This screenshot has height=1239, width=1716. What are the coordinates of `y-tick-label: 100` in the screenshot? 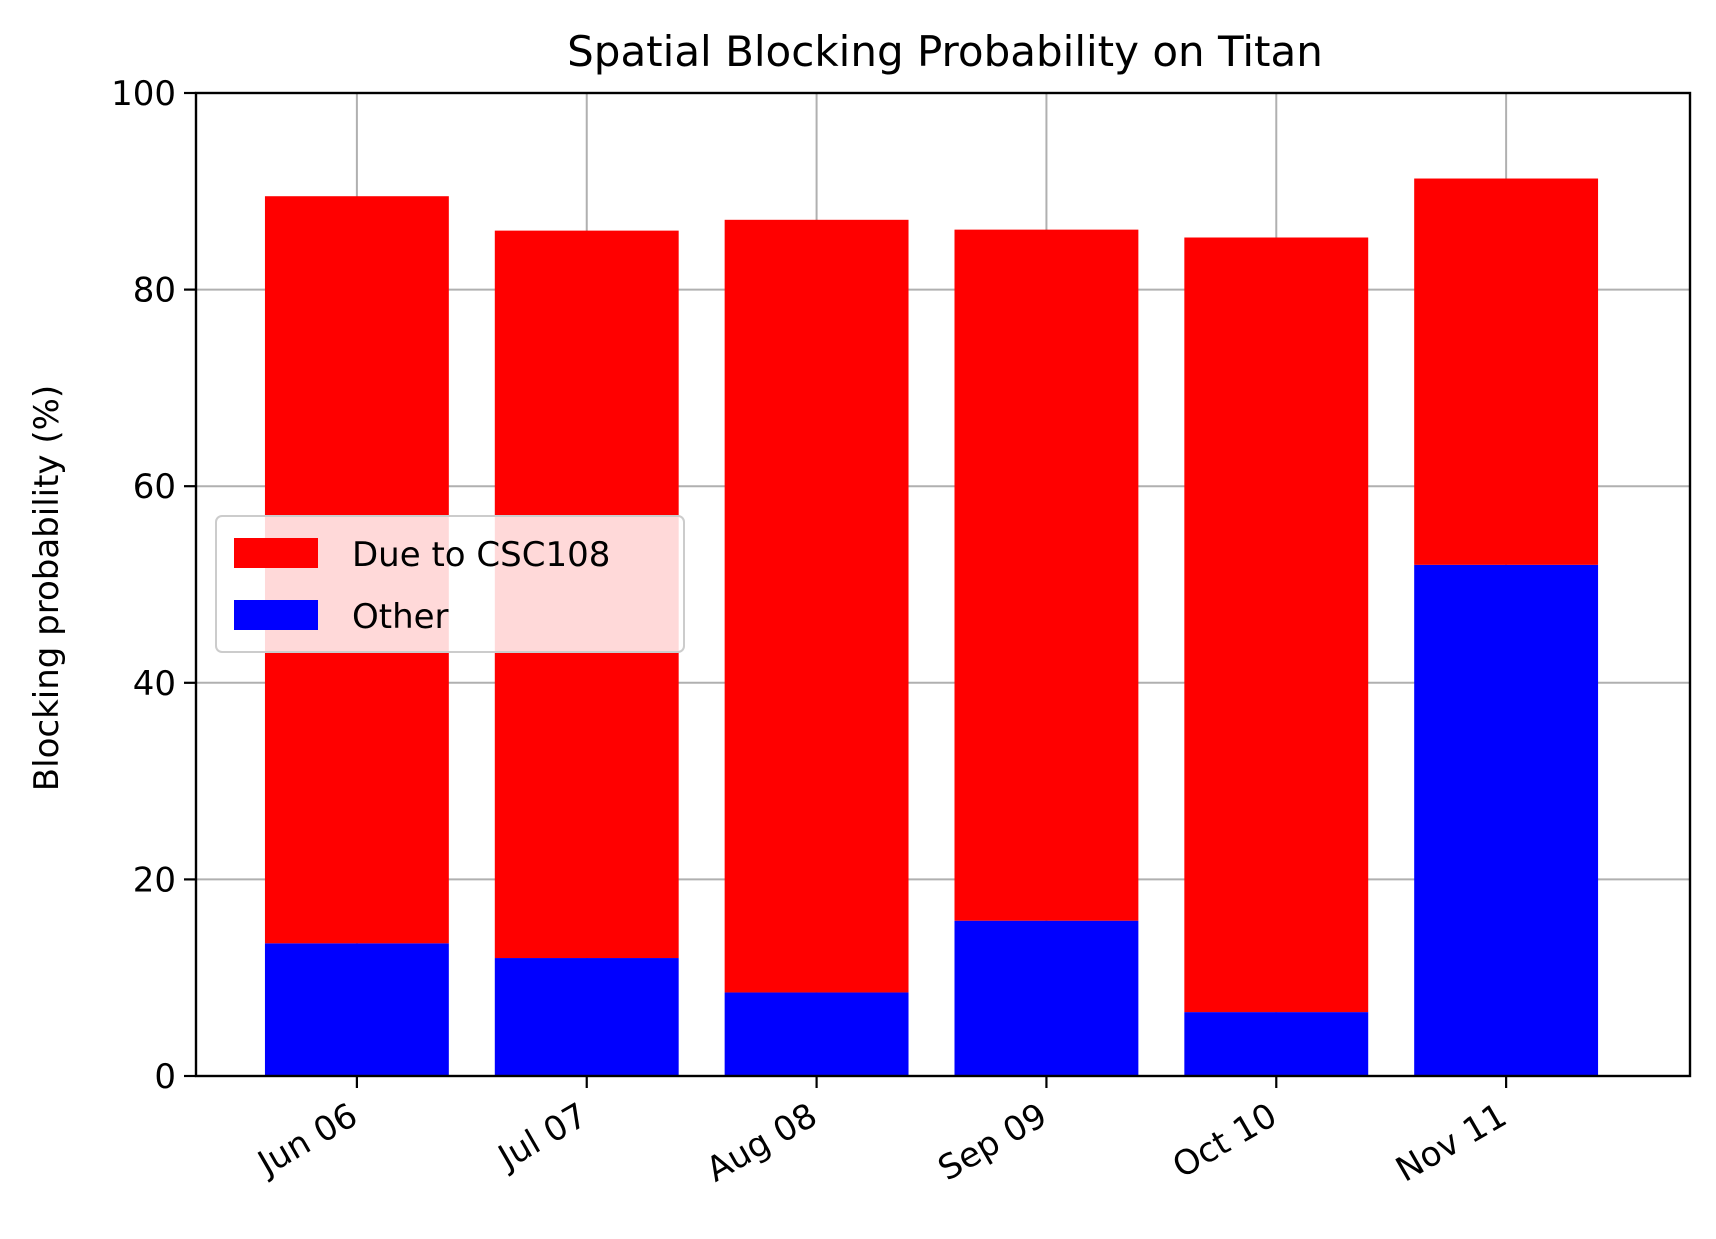 It's located at (143, 94).